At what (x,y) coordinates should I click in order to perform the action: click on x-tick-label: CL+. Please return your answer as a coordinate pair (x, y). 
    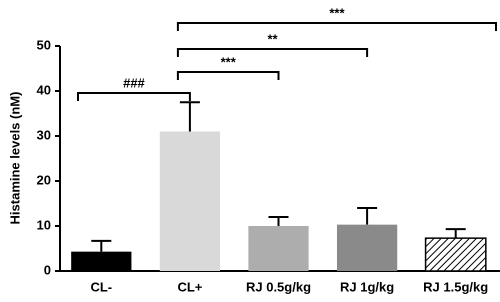
    Looking at the image, I should click on (189, 286).